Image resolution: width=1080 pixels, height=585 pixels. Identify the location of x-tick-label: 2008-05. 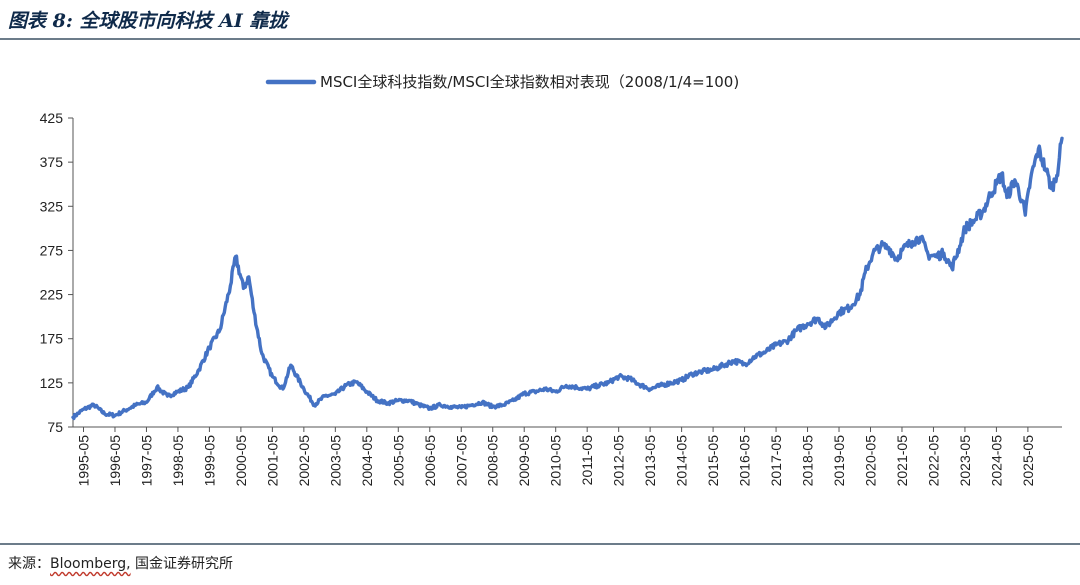
(493, 461).